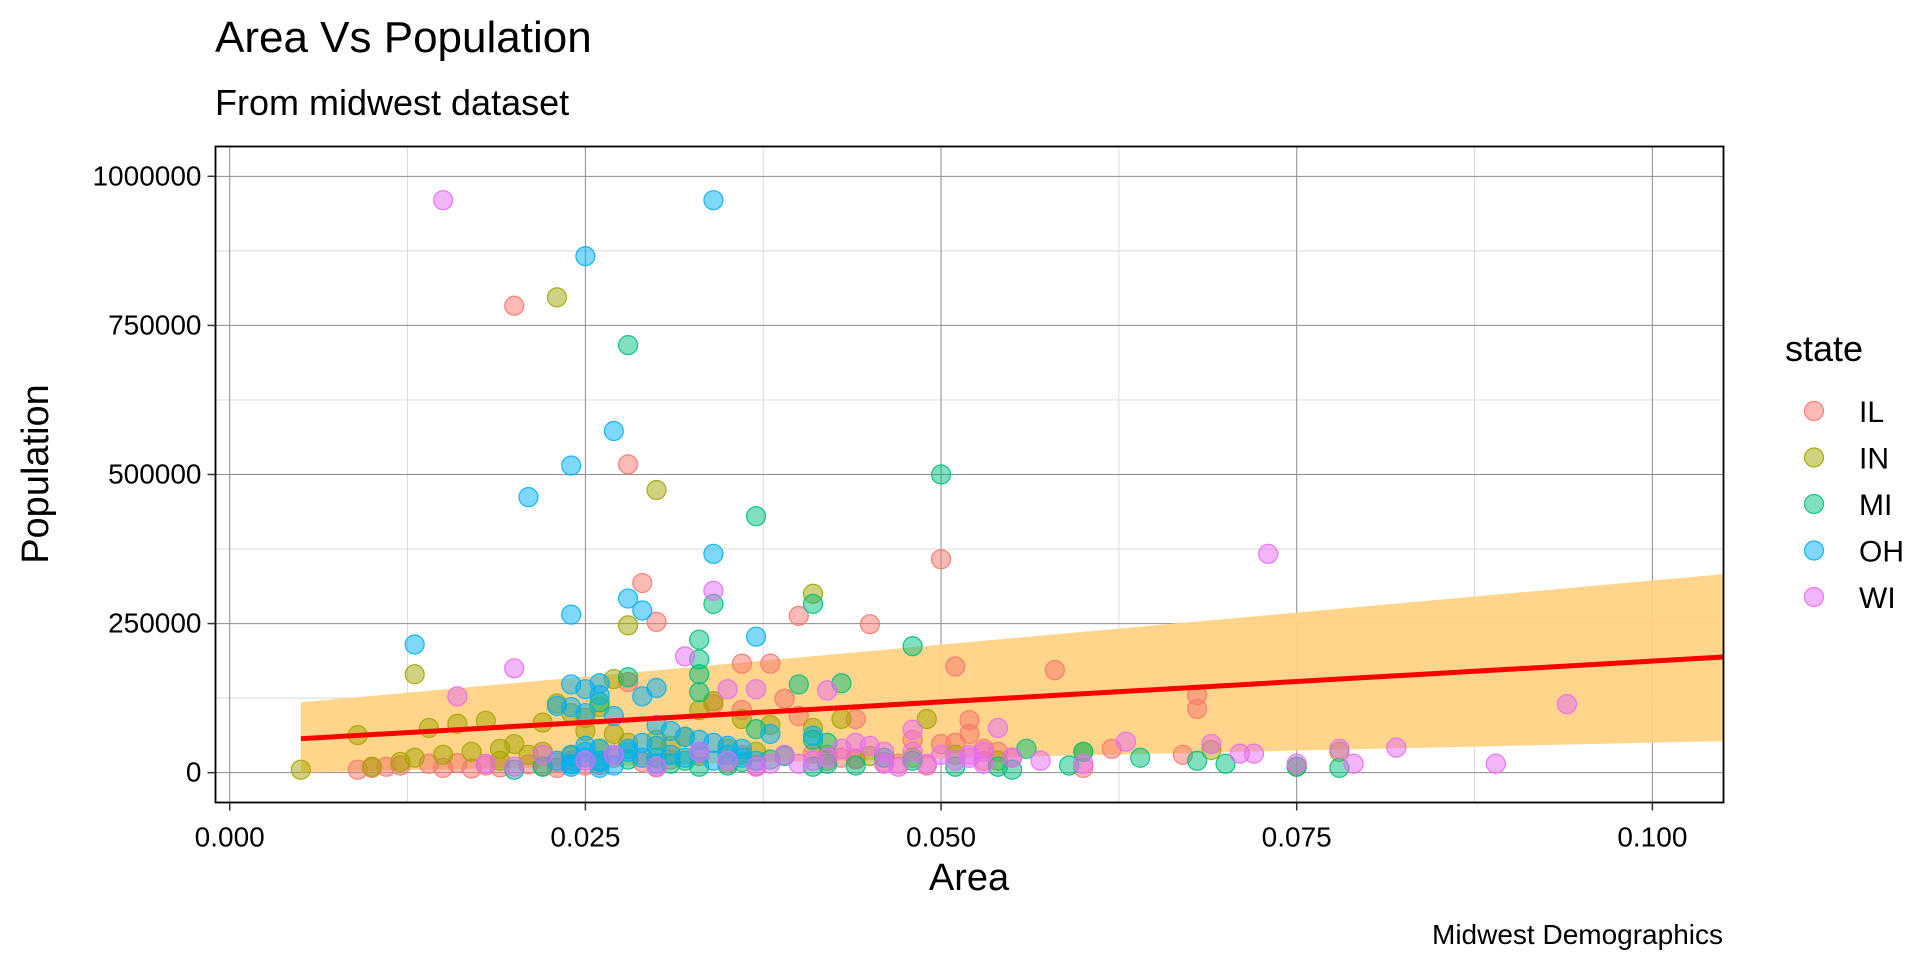  Describe the element at coordinates (154, 324) in the screenshot. I see `y-tick-label: 750000` at that location.